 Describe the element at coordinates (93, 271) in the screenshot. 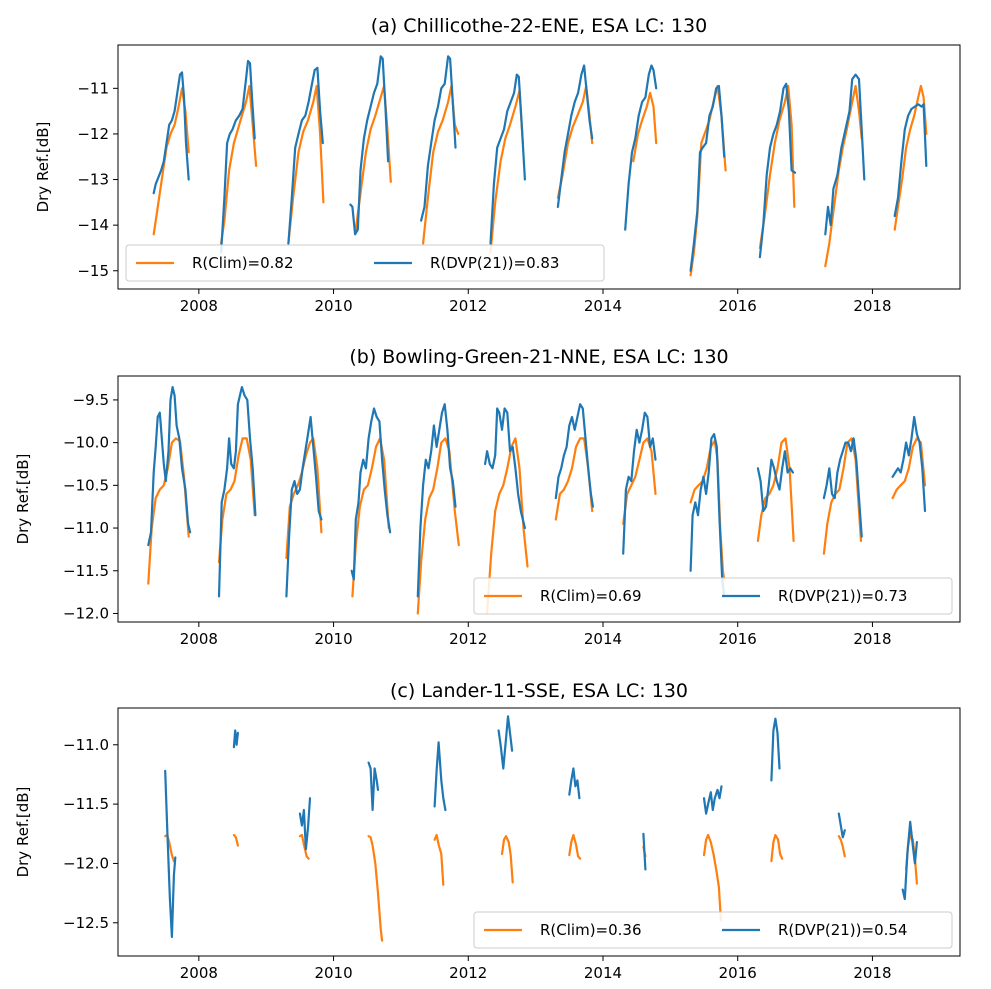

I see `y-tick-label: −15` at that location.